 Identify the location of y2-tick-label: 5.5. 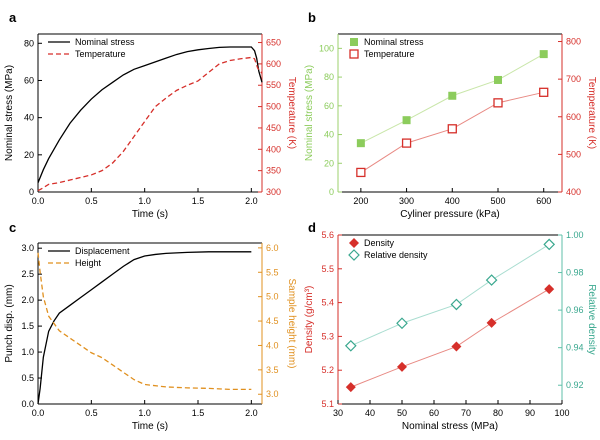
(272, 272).